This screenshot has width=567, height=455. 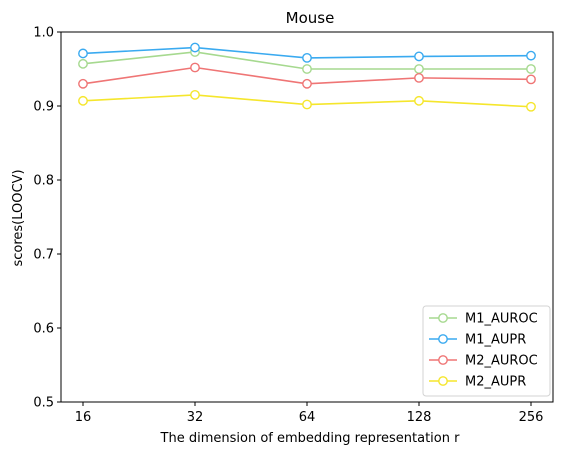 What do you see at coordinates (501, 361) in the screenshot?
I see `legend-label: M2_AUROC` at bounding box center [501, 361].